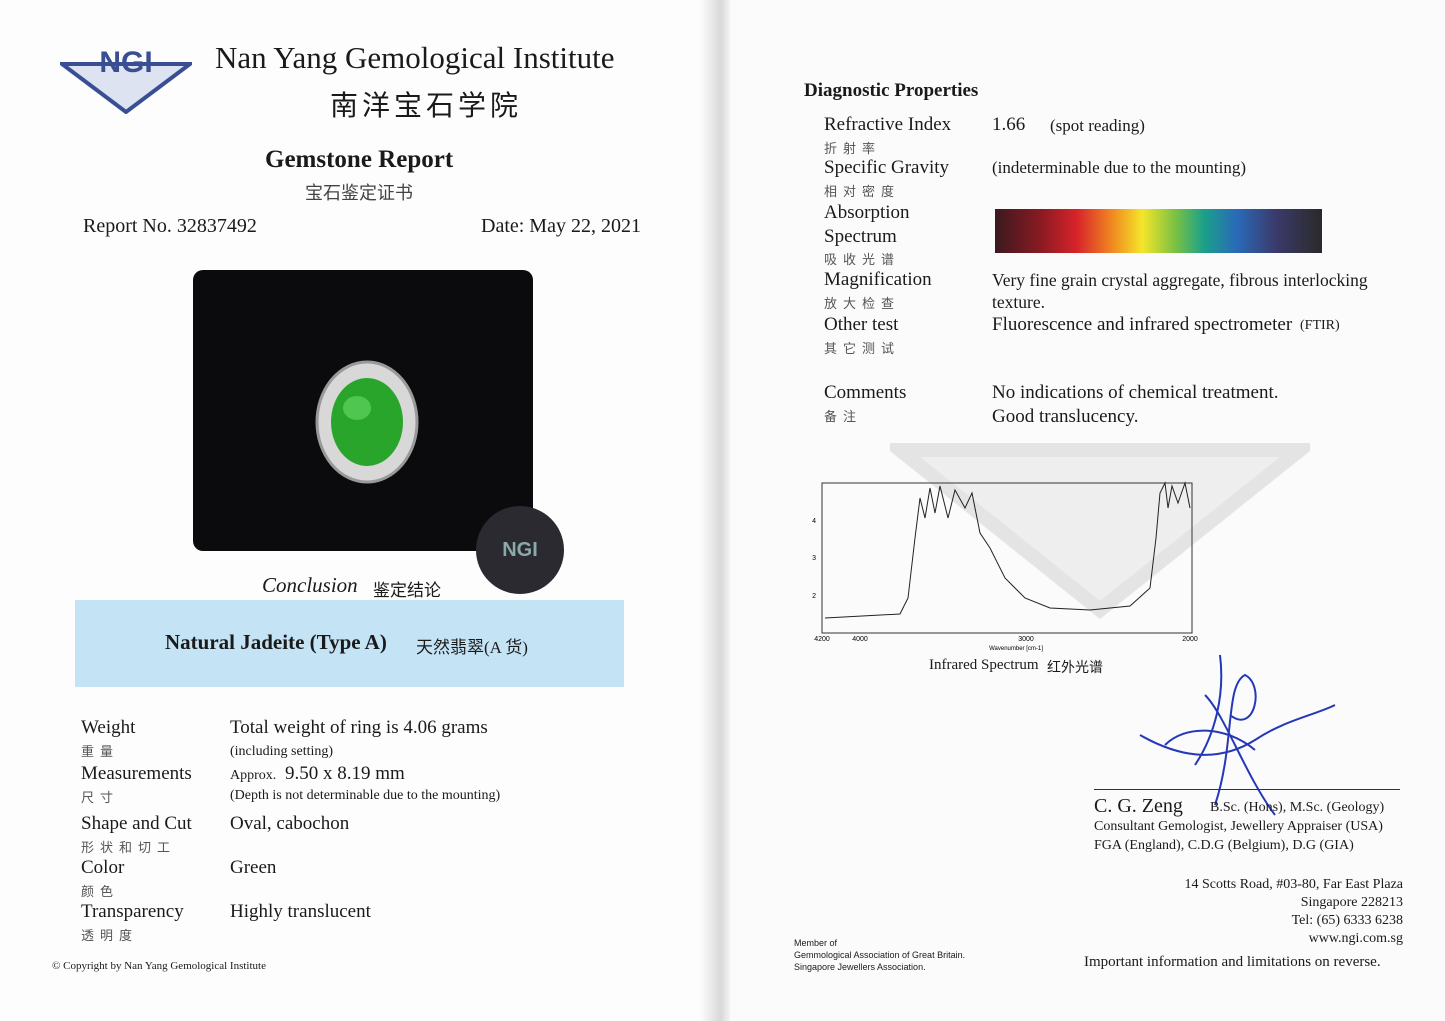 The image size is (1445, 1021). I want to click on property-label-cn: 形状和切工, so click(129, 847).